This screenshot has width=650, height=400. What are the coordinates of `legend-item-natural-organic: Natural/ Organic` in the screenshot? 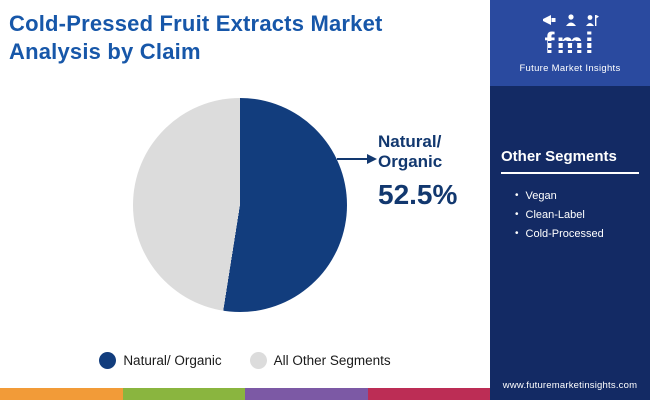 It's located at (160, 360).